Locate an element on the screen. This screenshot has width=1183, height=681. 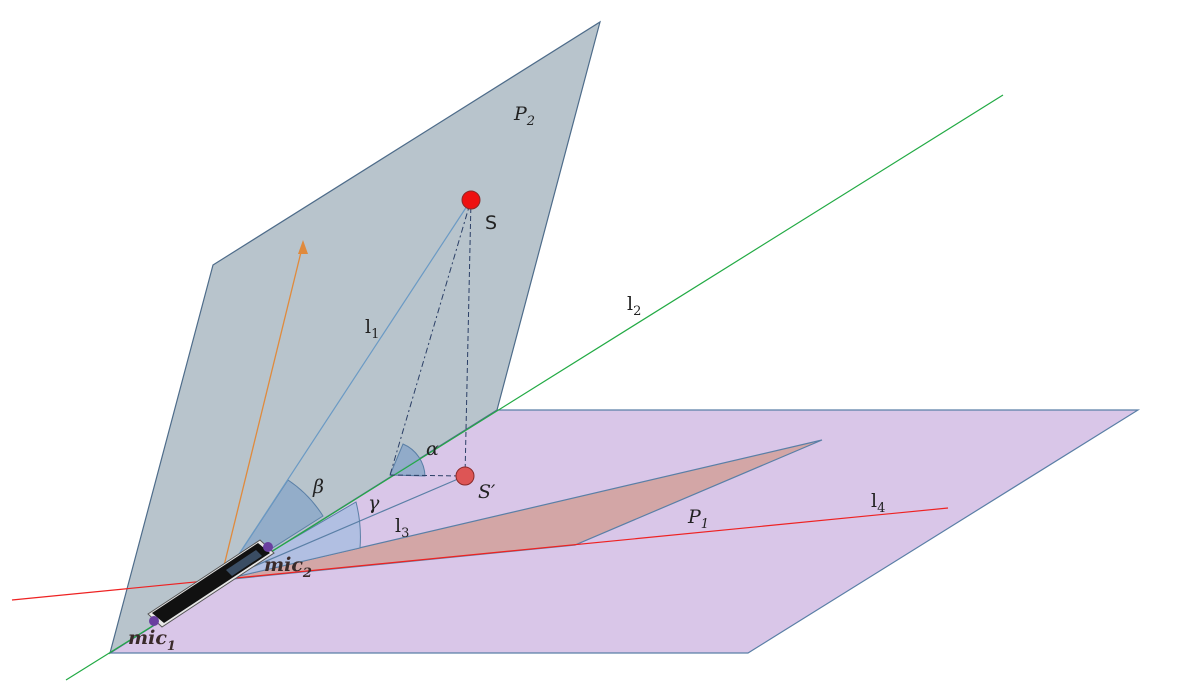
line-l4 is located at coordinates (480, 554).